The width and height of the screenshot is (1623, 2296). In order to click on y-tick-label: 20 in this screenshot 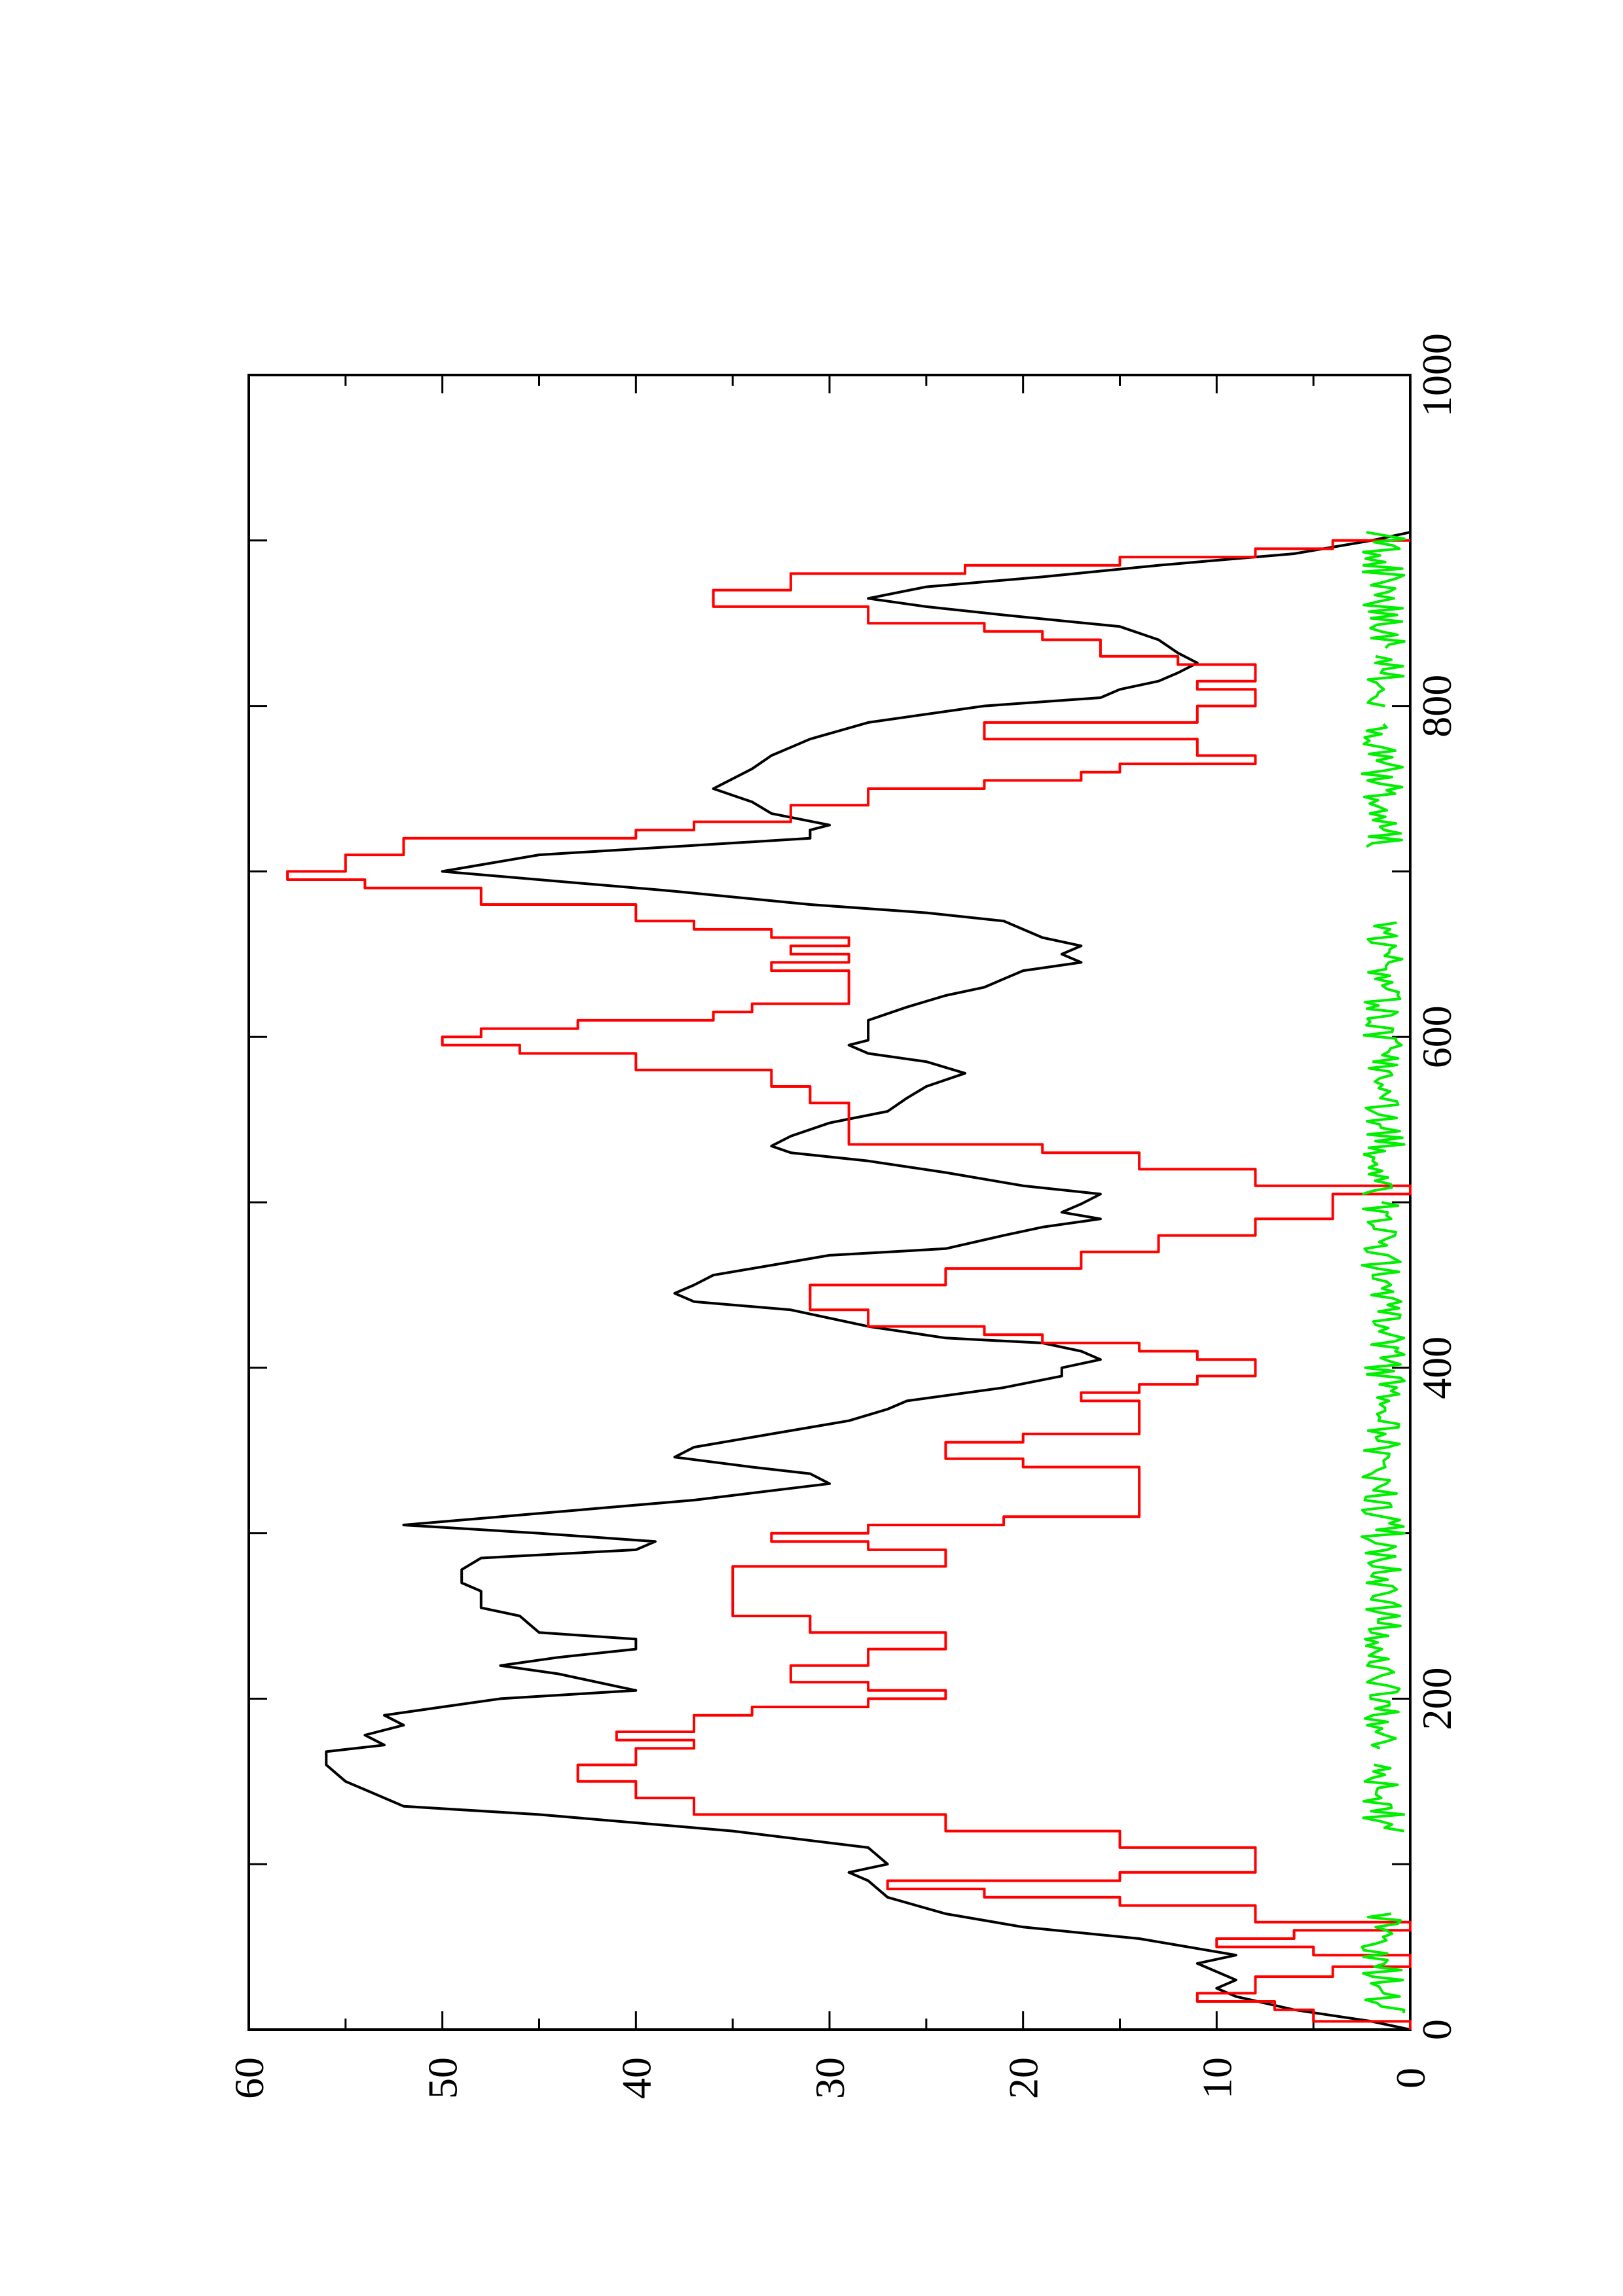, I will do `click(1023, 2078)`.